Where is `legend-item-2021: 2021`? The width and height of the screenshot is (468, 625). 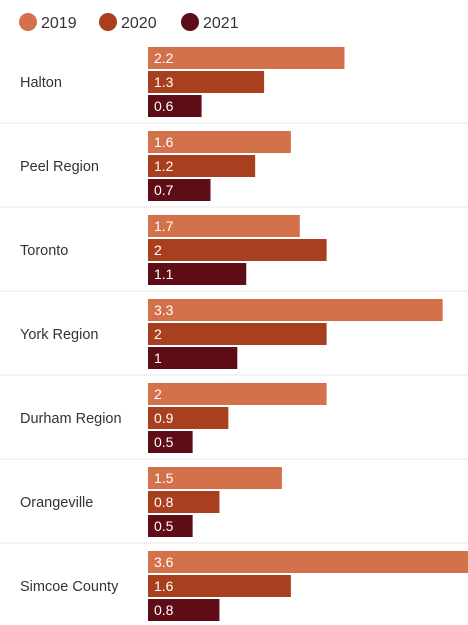
legend-item-2021: 2021 is located at coordinates (210, 22).